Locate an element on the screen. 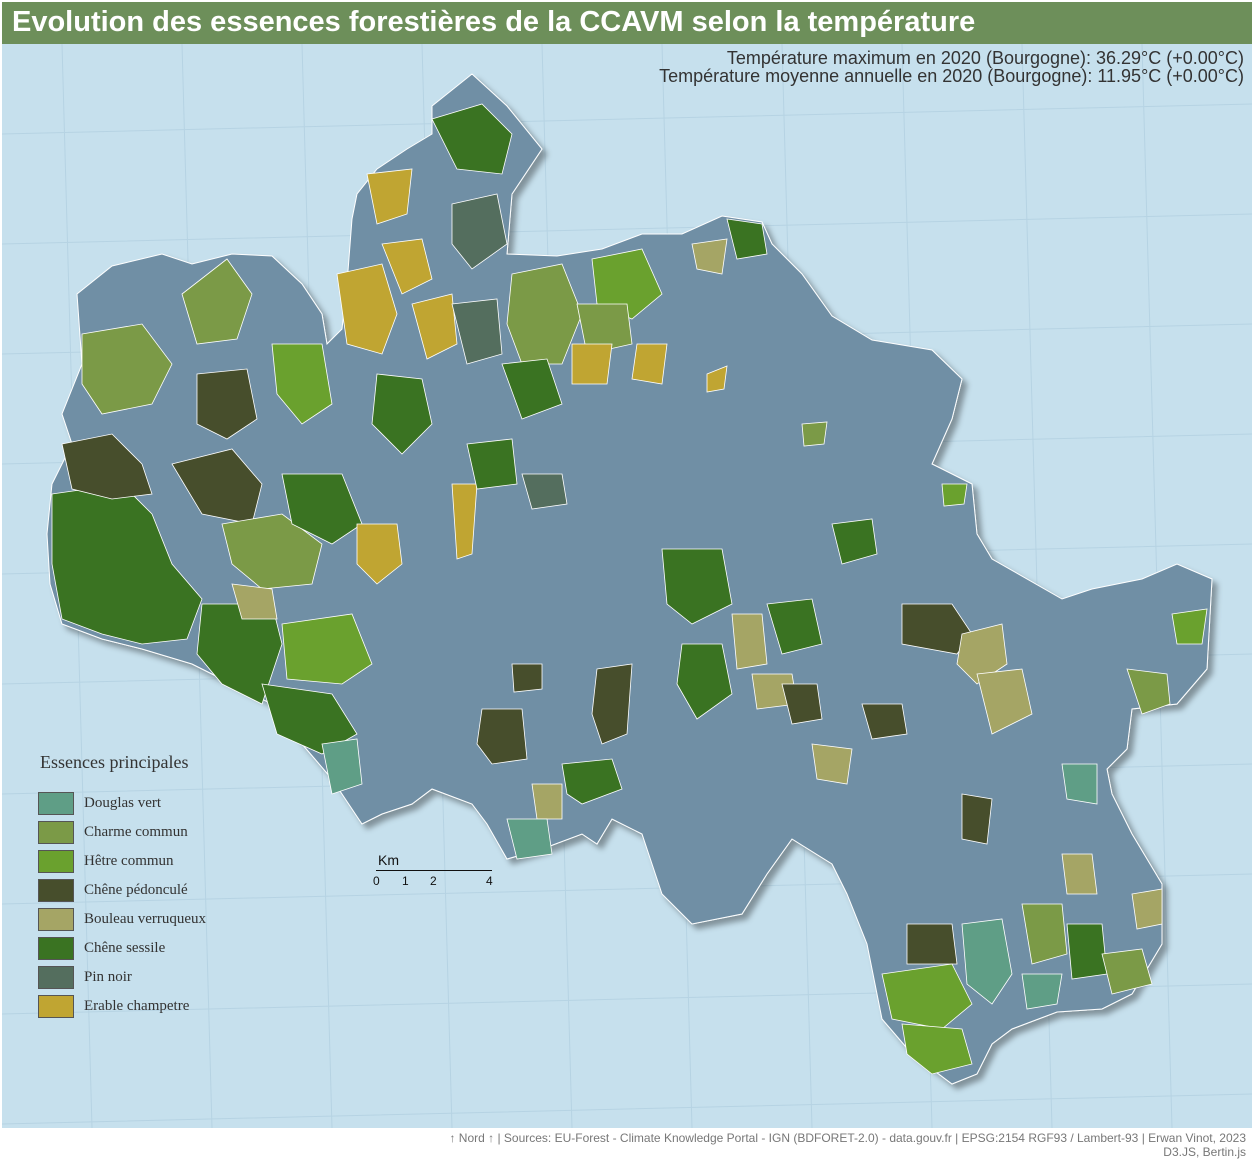 The width and height of the screenshot is (1254, 1164). legend-item-erable-champetre: Erable champetre is located at coordinates (122, 1006).